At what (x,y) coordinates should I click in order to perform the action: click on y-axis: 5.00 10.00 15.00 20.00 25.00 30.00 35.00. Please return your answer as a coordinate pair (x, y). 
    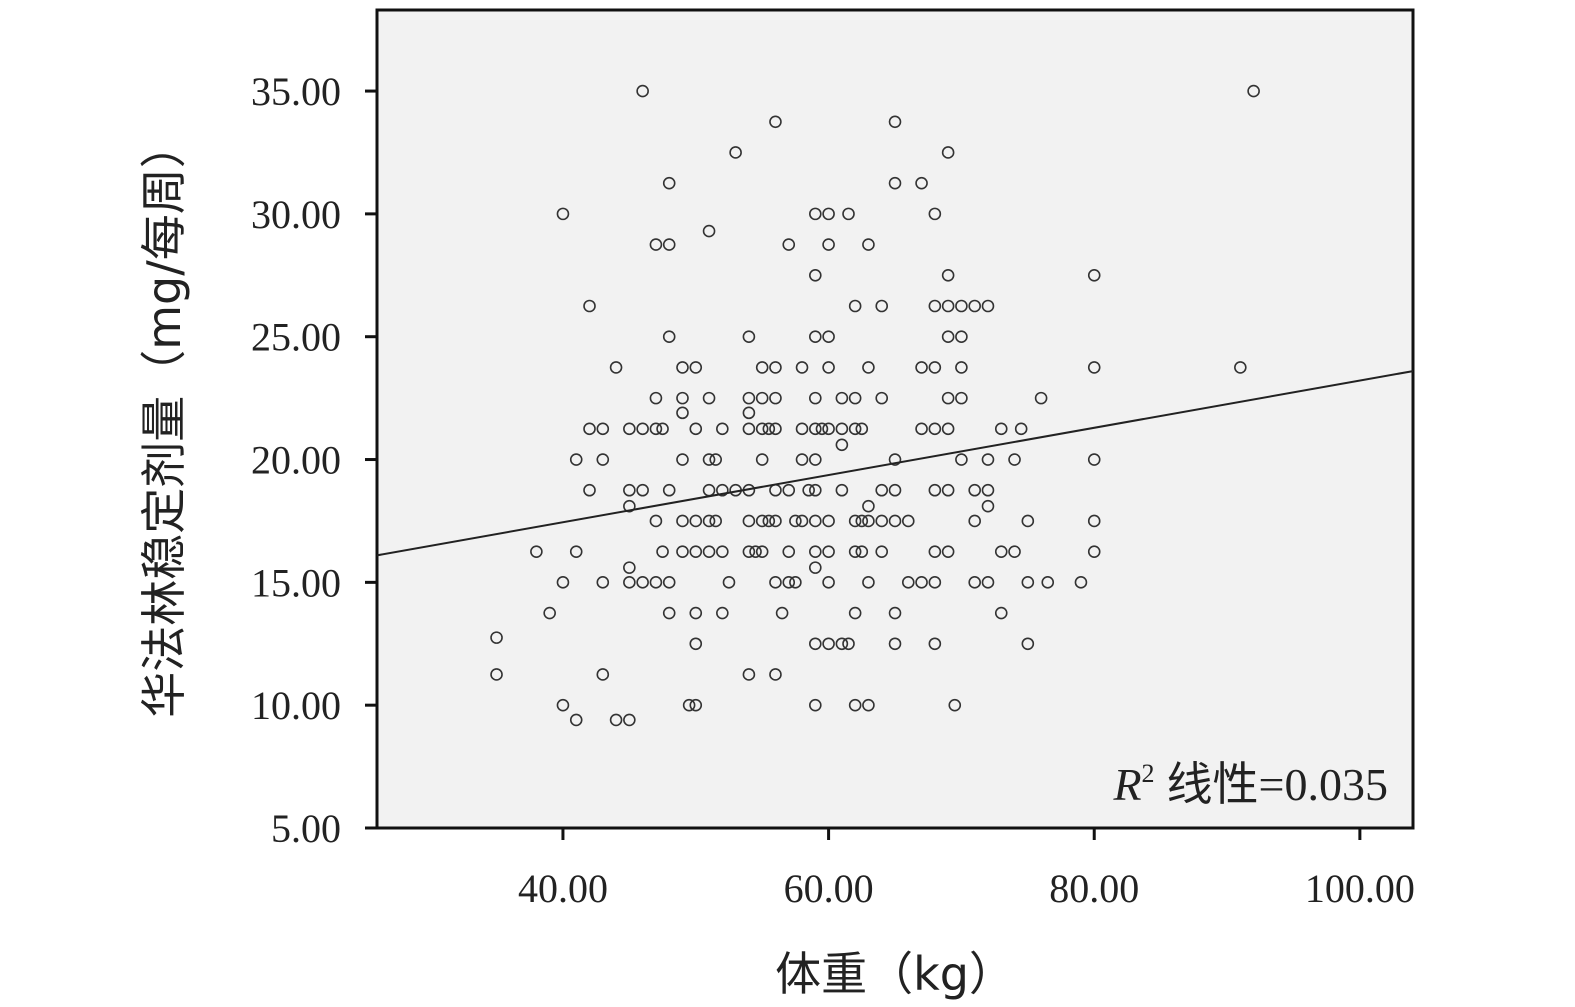
    Looking at the image, I should click on (314, 460).